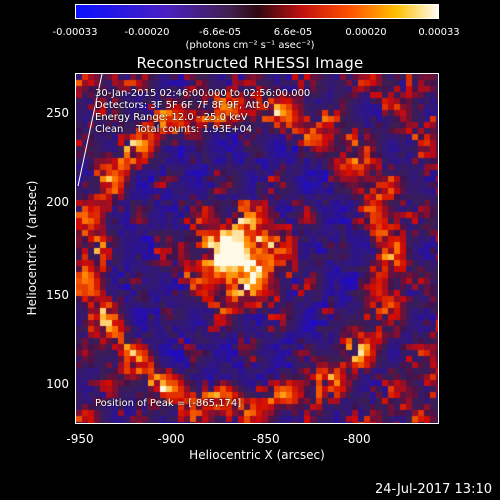 The width and height of the screenshot is (500, 500). Describe the element at coordinates (171, 439) in the screenshot. I see `x-tick-label: -900` at that location.